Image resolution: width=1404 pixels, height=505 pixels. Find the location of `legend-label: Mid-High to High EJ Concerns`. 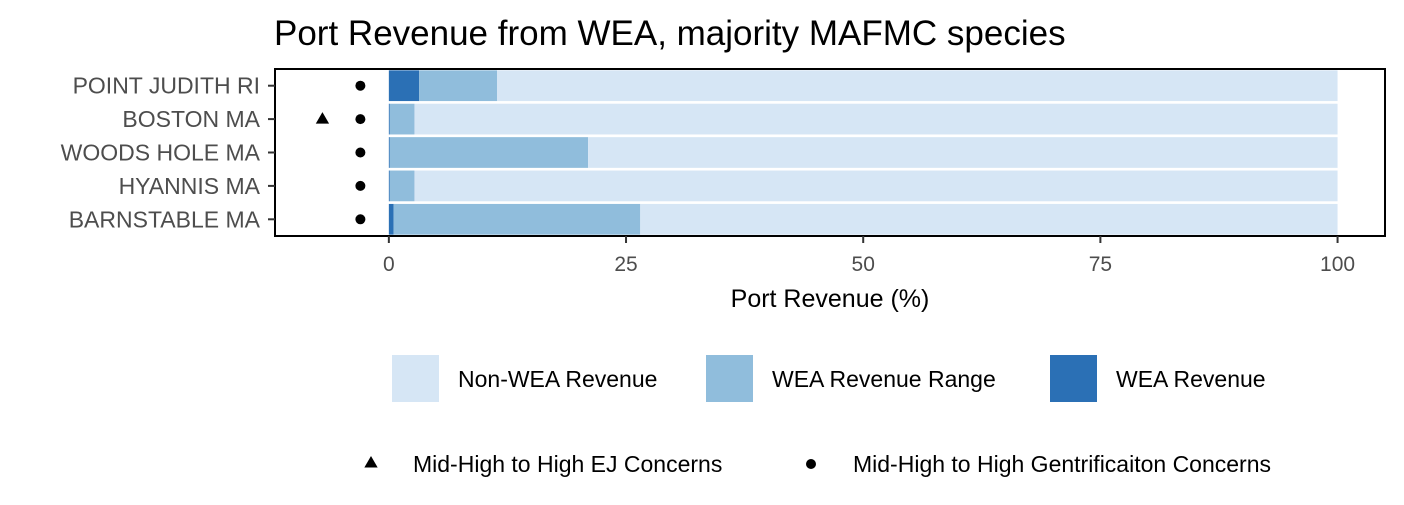

legend-label: Mid-High to High EJ Concerns is located at coordinates (567, 464).